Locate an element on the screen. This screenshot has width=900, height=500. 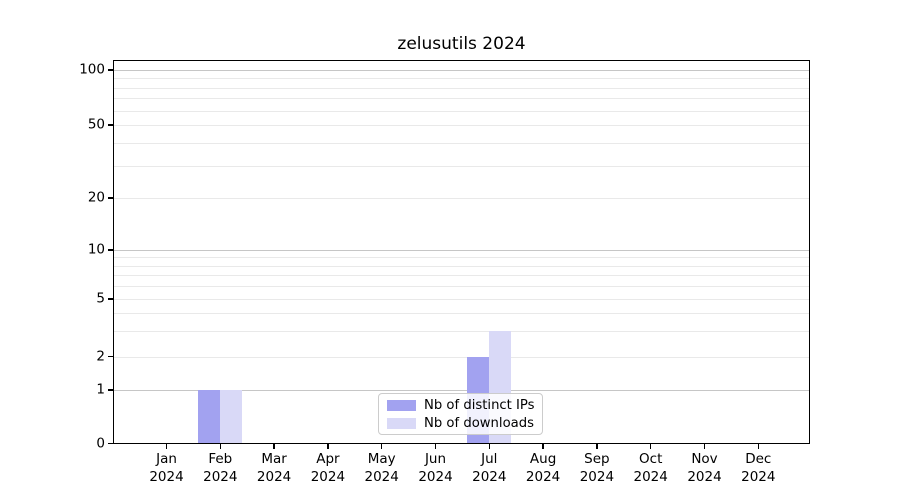
legend-label-downloads: Nb of downloads is located at coordinates (479, 423).